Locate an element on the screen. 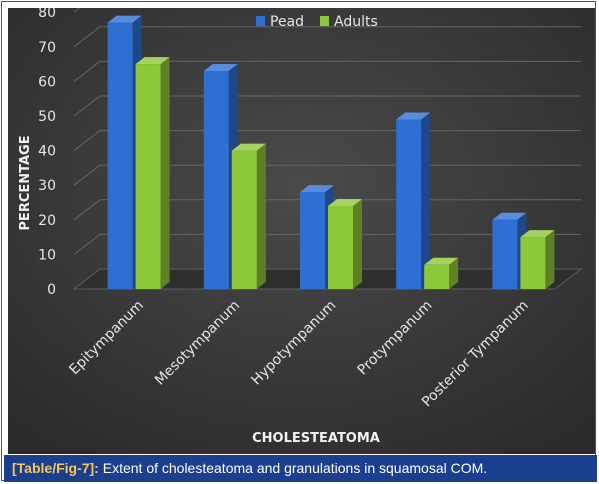 This screenshot has width=599, height=484. x-axis-title: CHOLESTEATOMA is located at coordinates (316, 438).